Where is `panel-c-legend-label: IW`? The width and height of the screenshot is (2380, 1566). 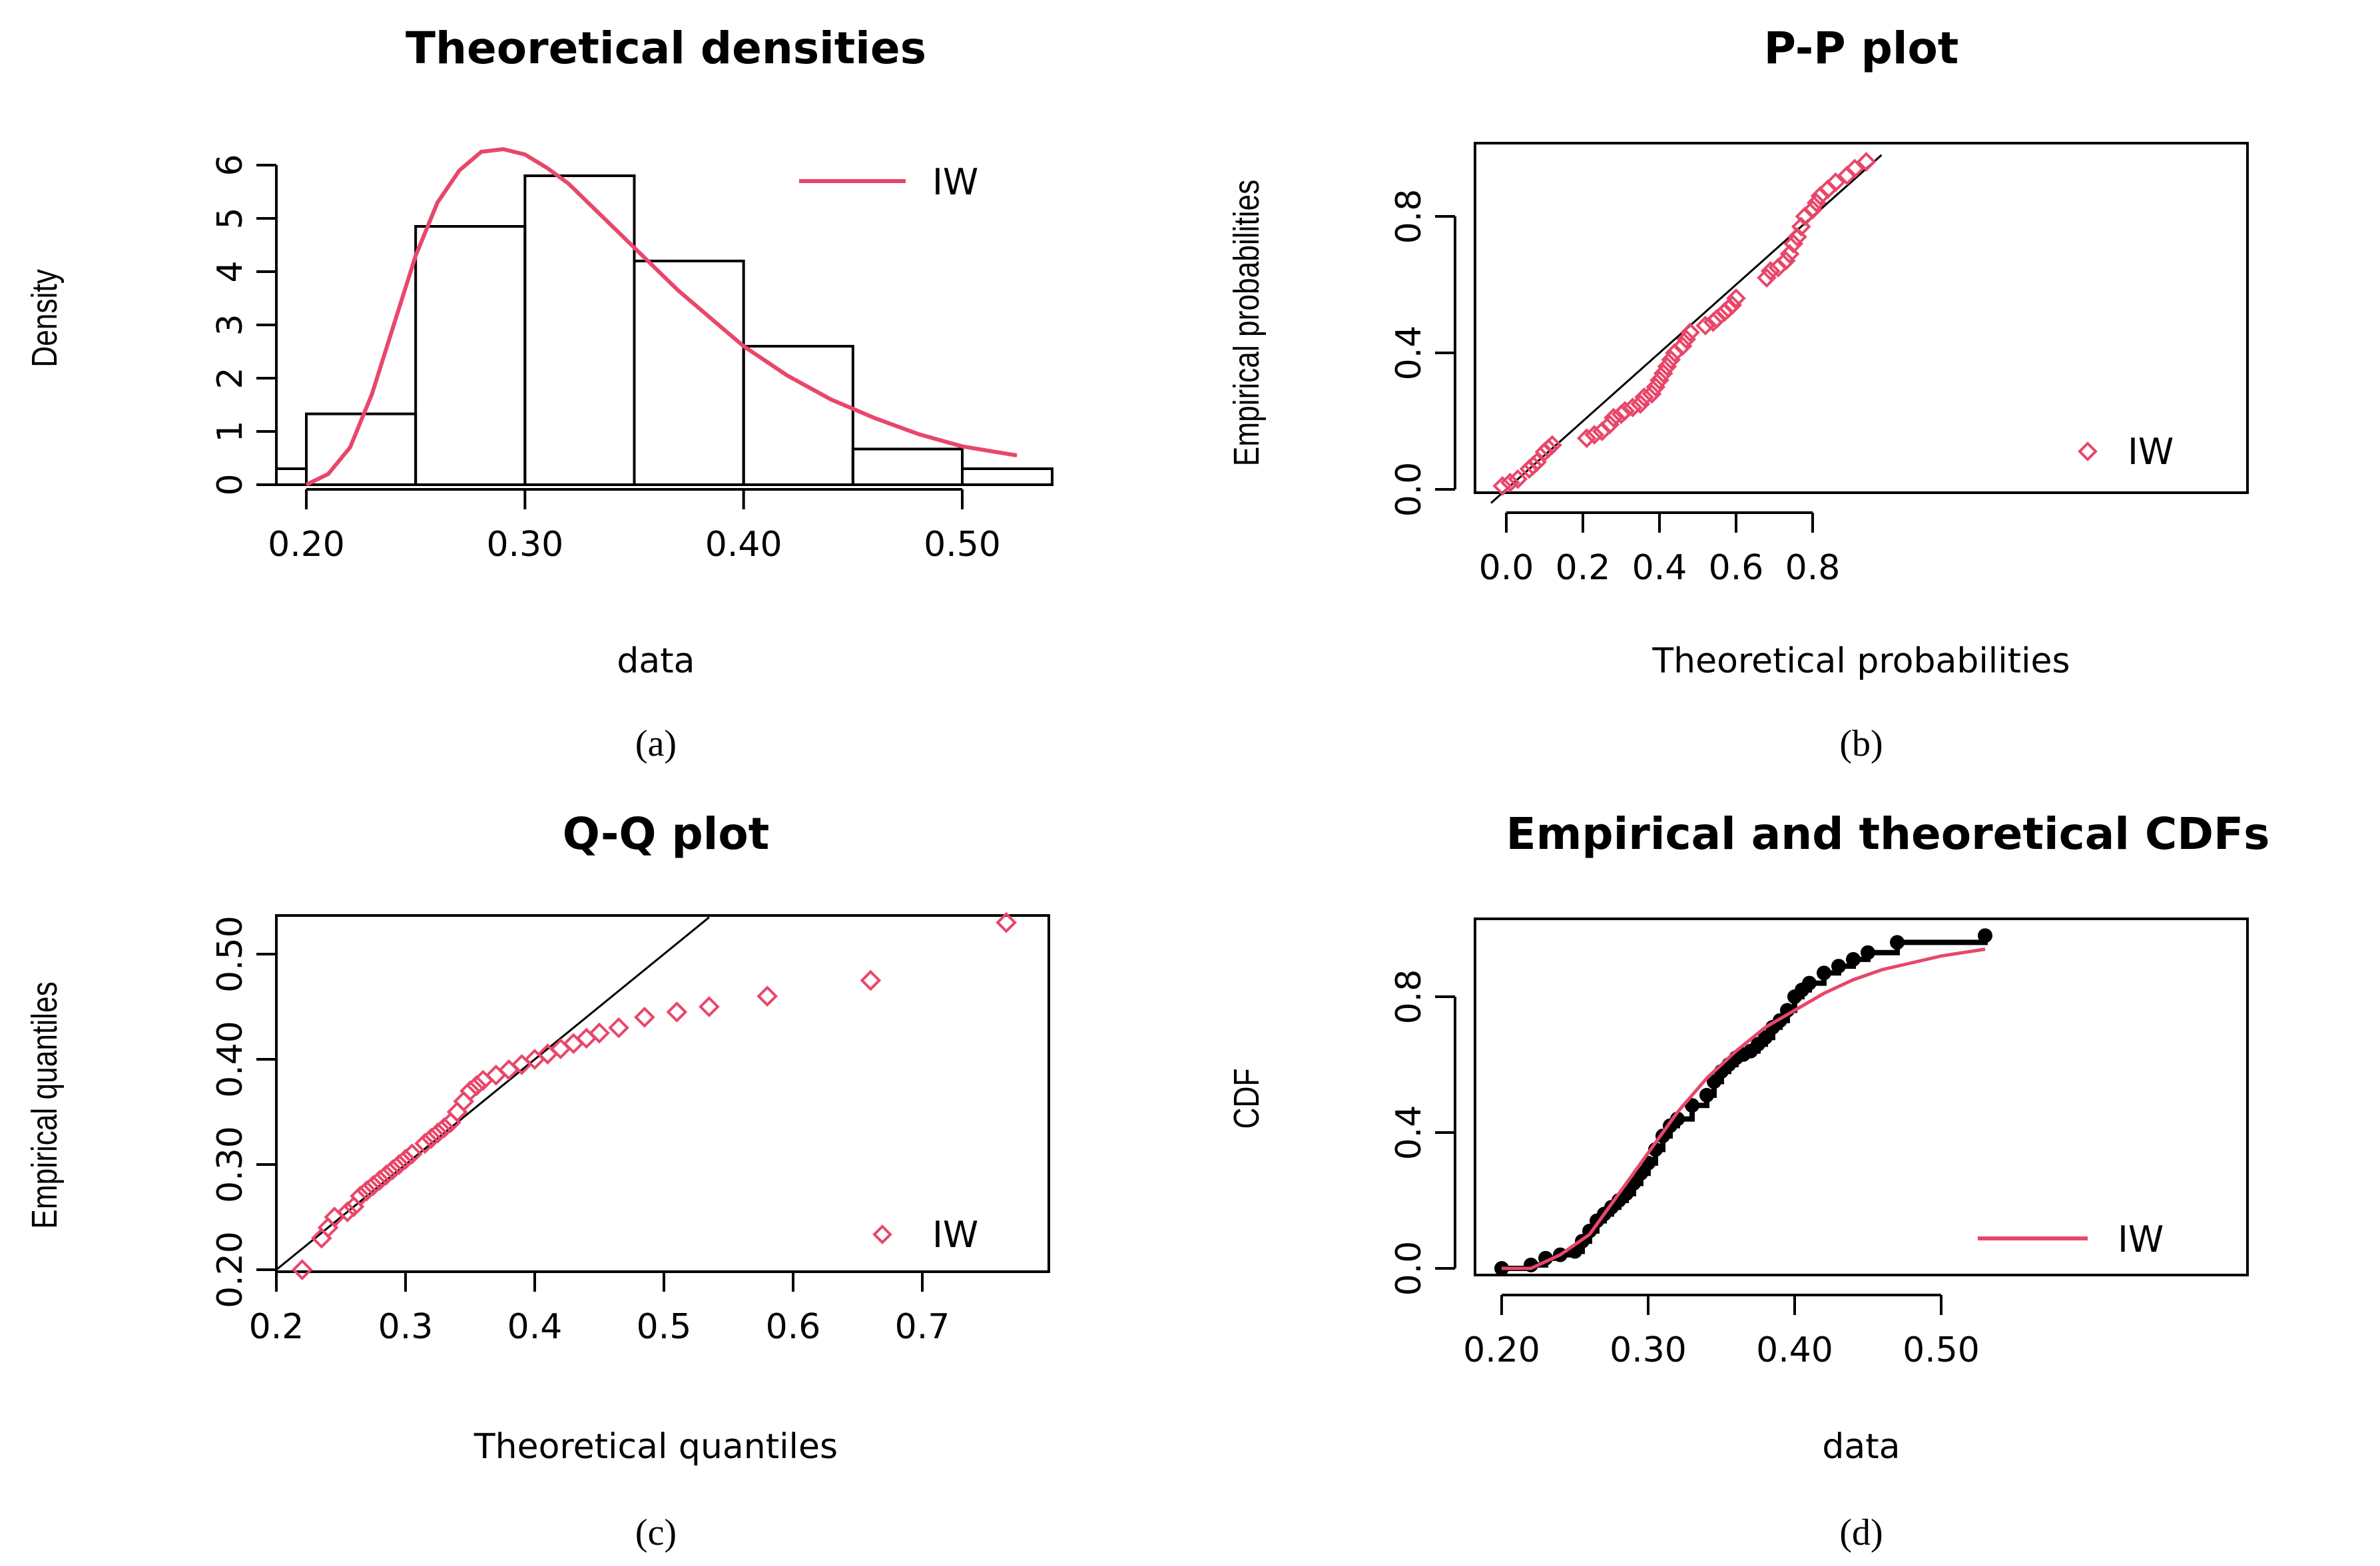
panel-c-legend-label: IW is located at coordinates (955, 1235).